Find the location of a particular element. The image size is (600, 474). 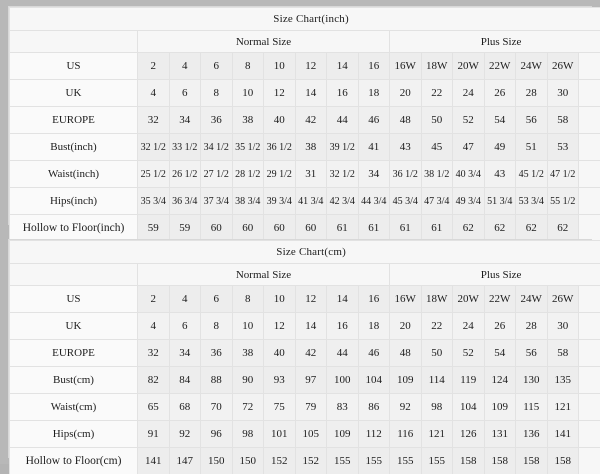

row-label: US is located at coordinates (74, 66).